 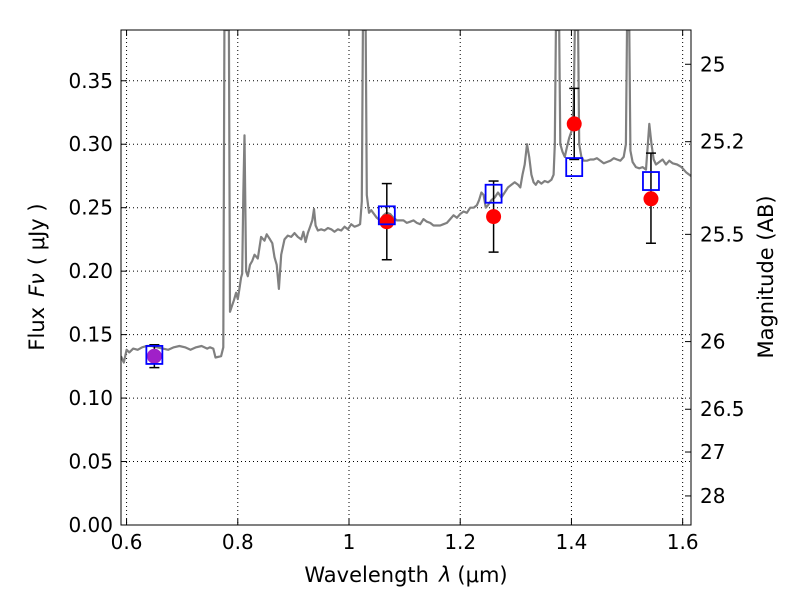 What do you see at coordinates (238, 542) in the screenshot?
I see `x-tick-label: 0.8` at bounding box center [238, 542].